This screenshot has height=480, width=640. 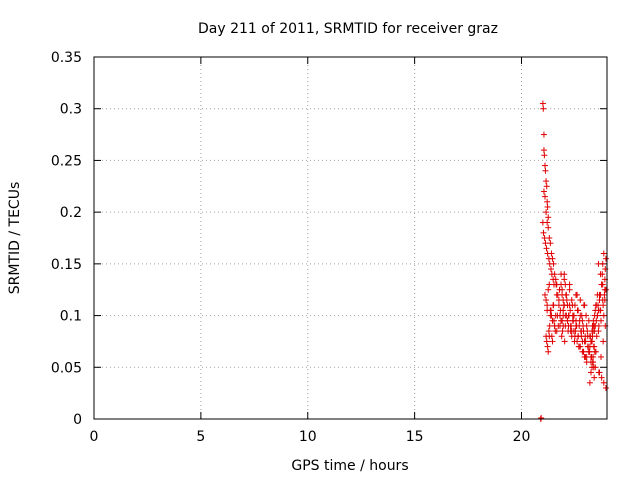 I want to click on x-tick-labels: 0 5 10 15 20, so click(x=310, y=437).